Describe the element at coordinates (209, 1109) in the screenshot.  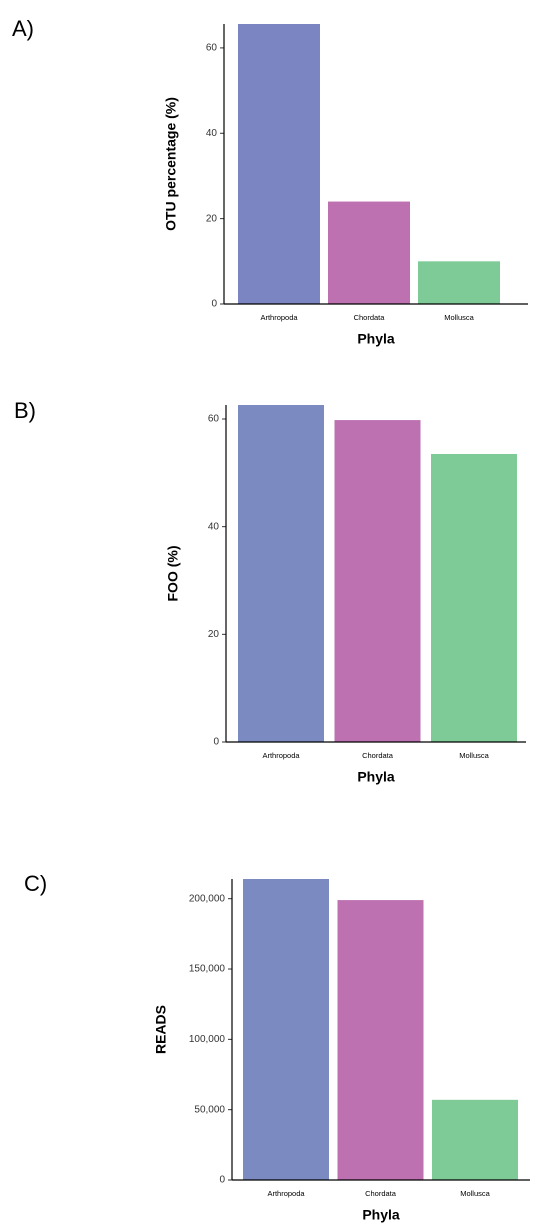
I see `y-tick-label: 50,000` at that location.